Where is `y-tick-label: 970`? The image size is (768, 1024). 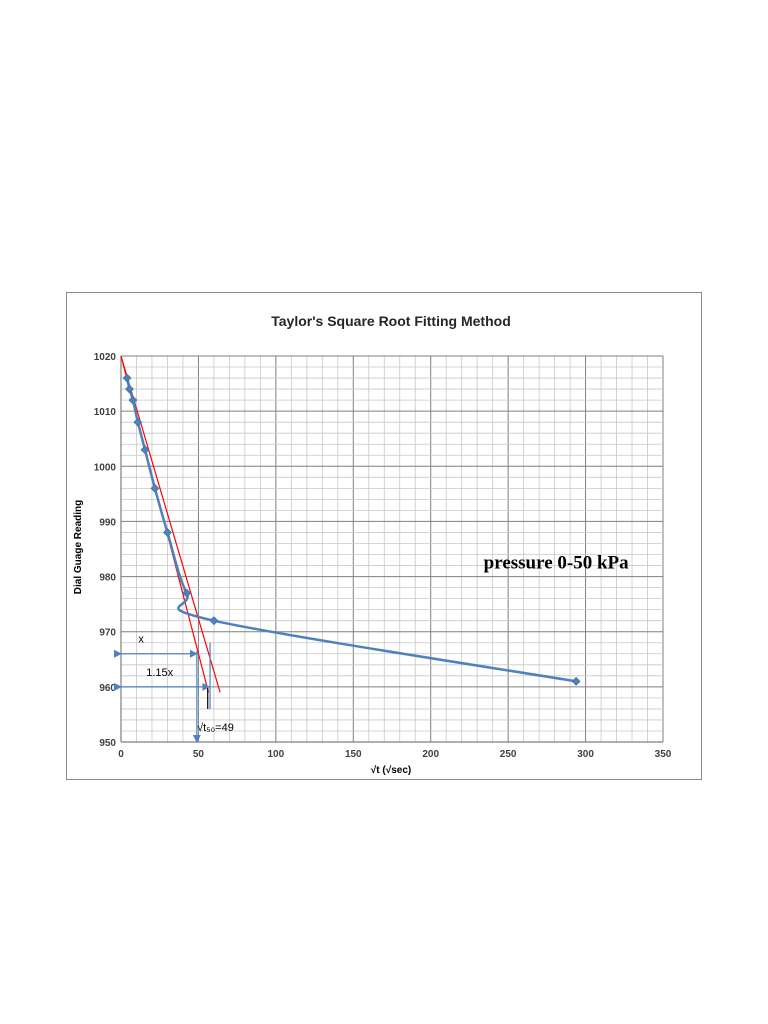
y-tick-label: 970 is located at coordinates (107, 633).